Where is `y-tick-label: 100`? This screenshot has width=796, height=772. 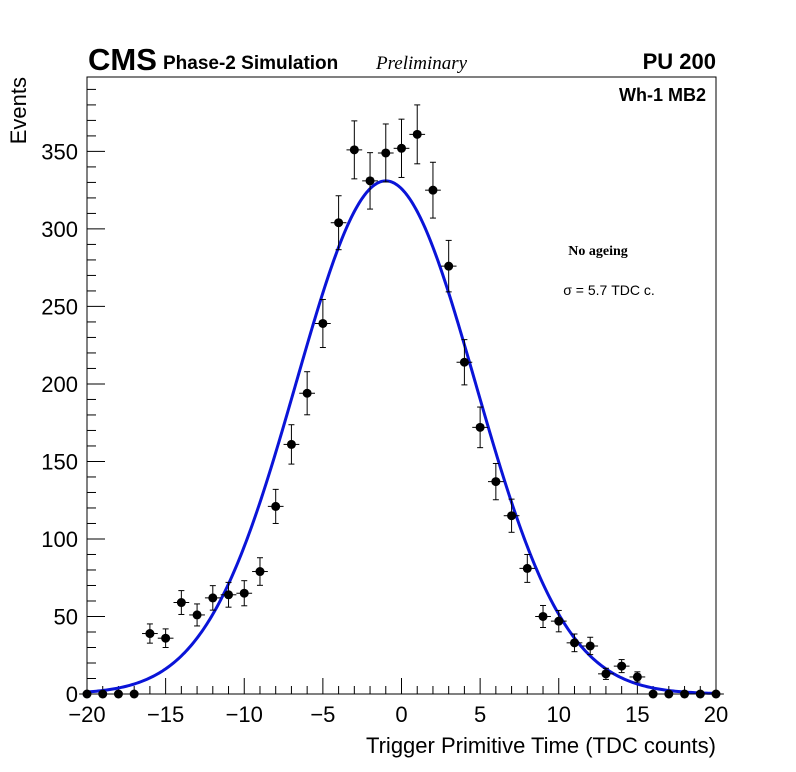
y-tick-label: 100 is located at coordinates (59, 539).